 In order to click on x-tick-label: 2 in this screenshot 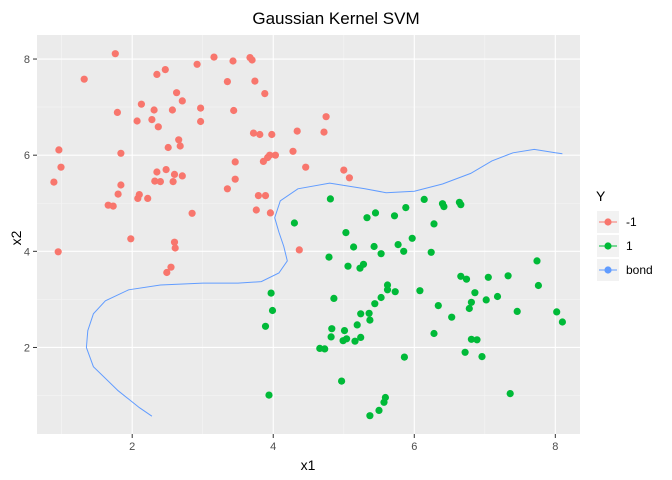, I will do `click(132, 447)`.